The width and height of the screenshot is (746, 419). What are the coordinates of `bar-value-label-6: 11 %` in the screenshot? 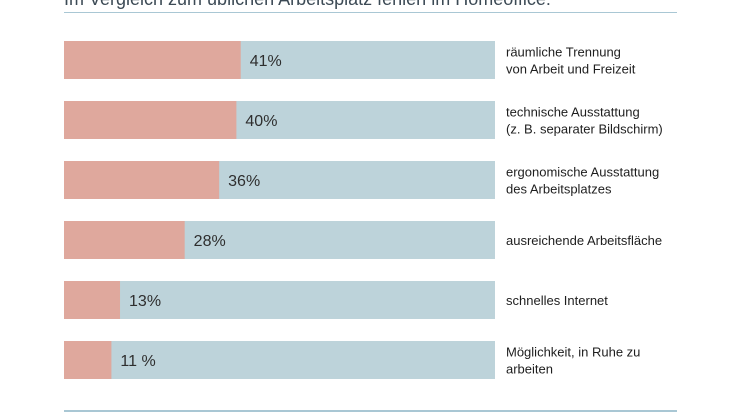 It's located at (137, 361).